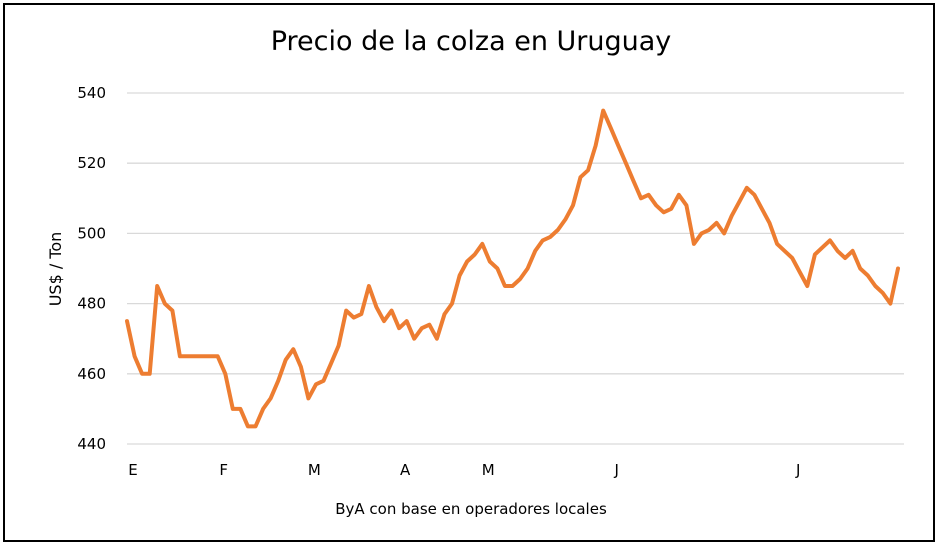 The width and height of the screenshot is (942, 552). What do you see at coordinates (471, 509) in the screenshot?
I see `chart-source-note: ByA con base en operadores locales` at bounding box center [471, 509].